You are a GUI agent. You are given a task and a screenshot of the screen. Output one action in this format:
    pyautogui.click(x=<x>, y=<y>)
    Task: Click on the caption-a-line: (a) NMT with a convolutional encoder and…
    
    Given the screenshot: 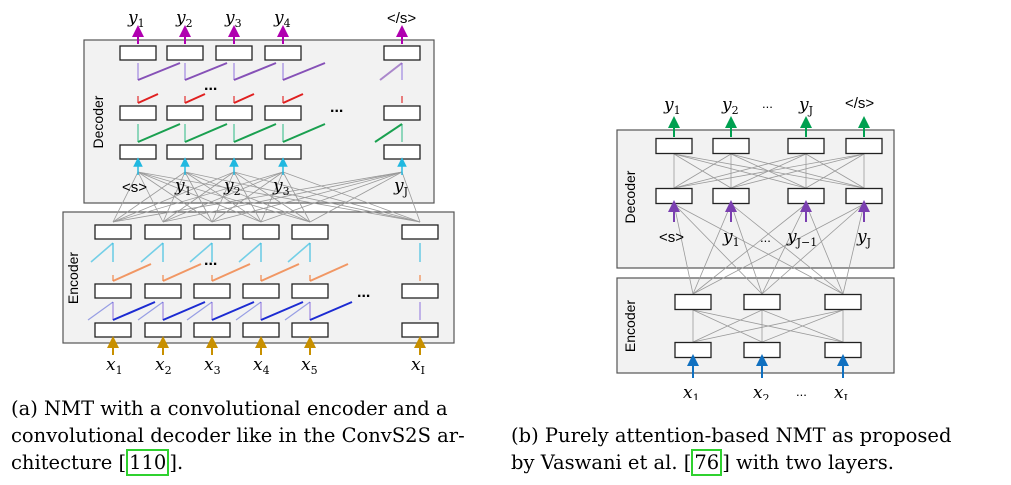 What is the action you would take?
    pyautogui.click(x=229, y=408)
    